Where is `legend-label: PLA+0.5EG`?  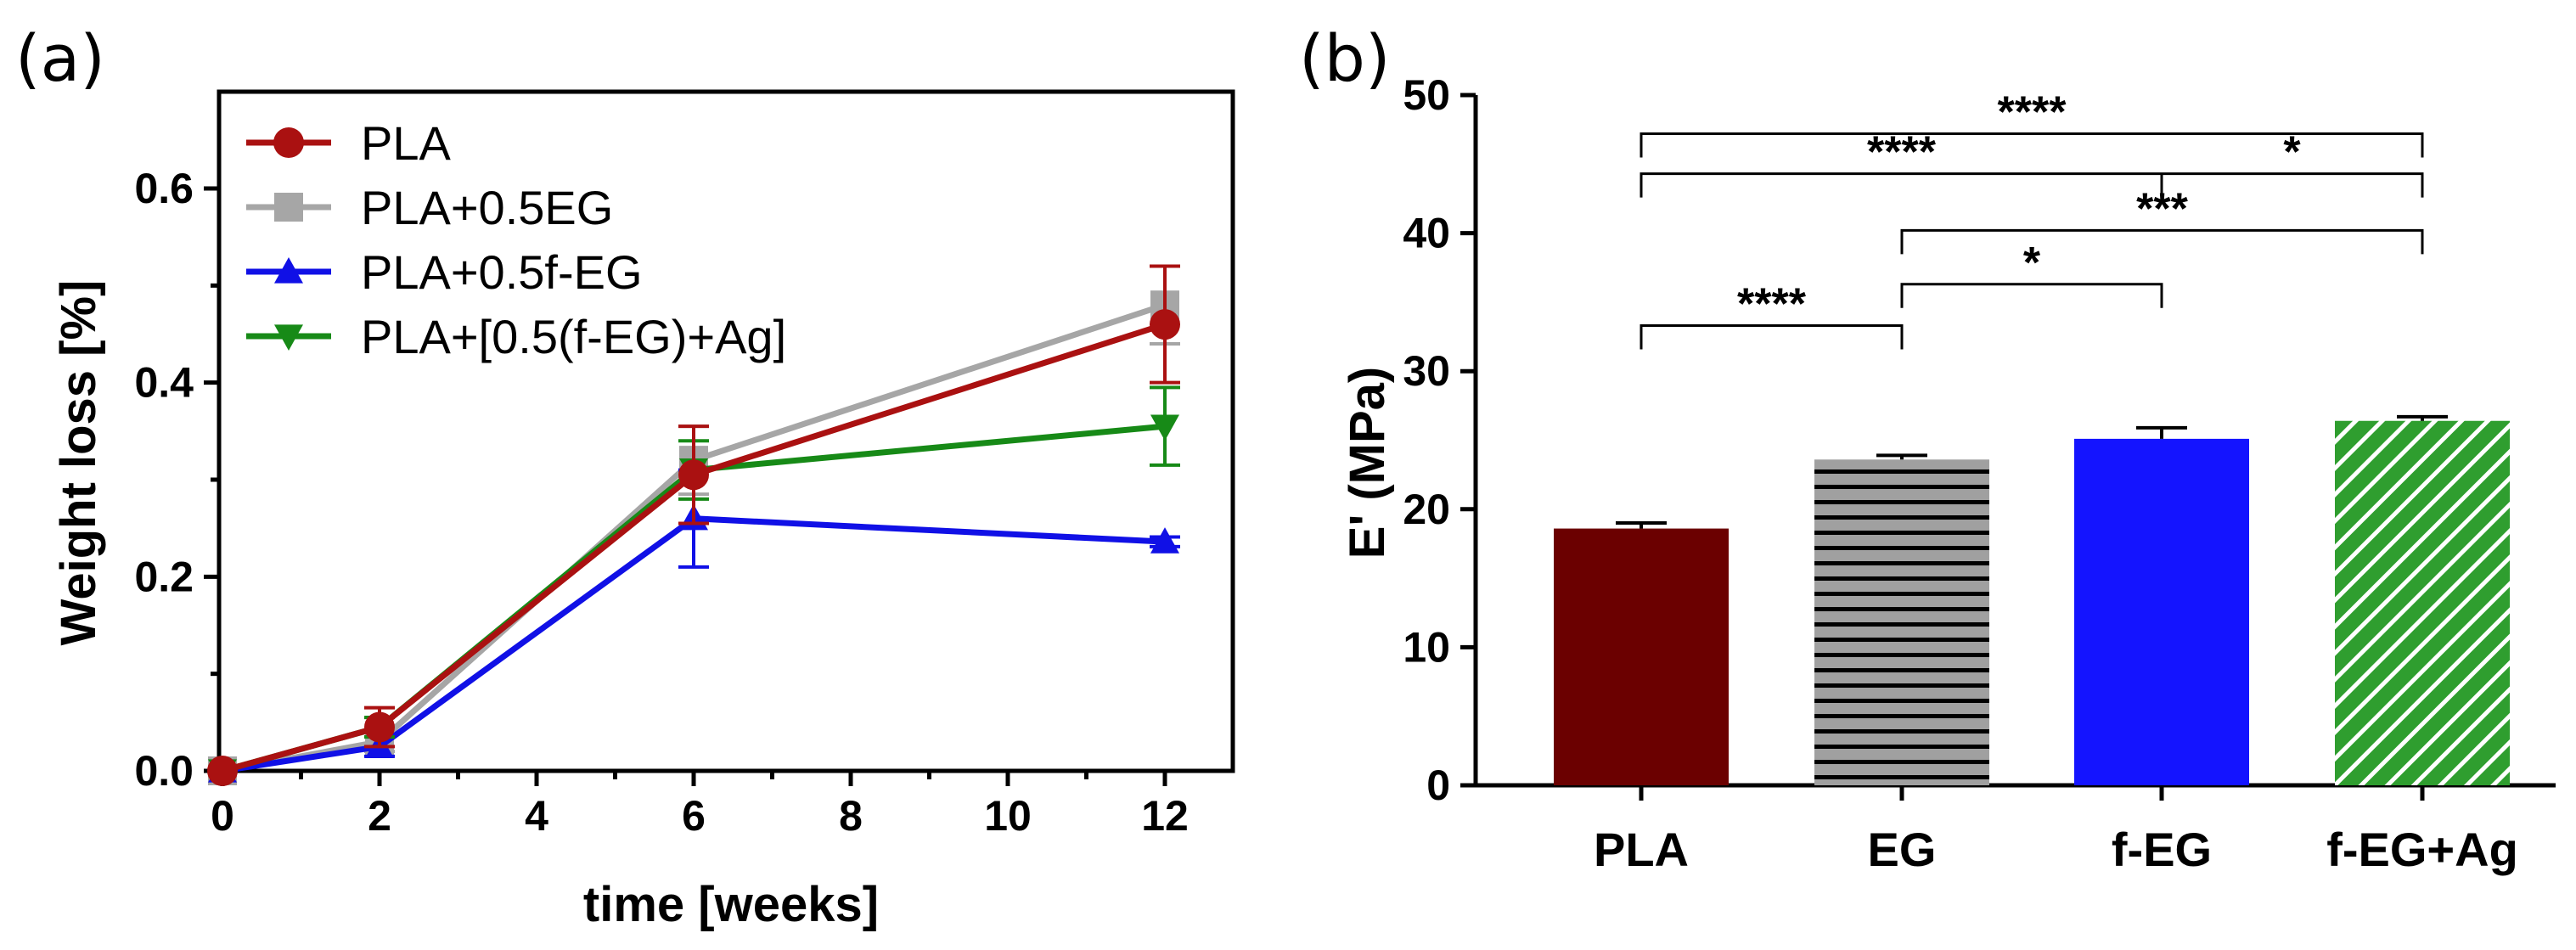
legend-label: PLA+0.5EG is located at coordinates (487, 207).